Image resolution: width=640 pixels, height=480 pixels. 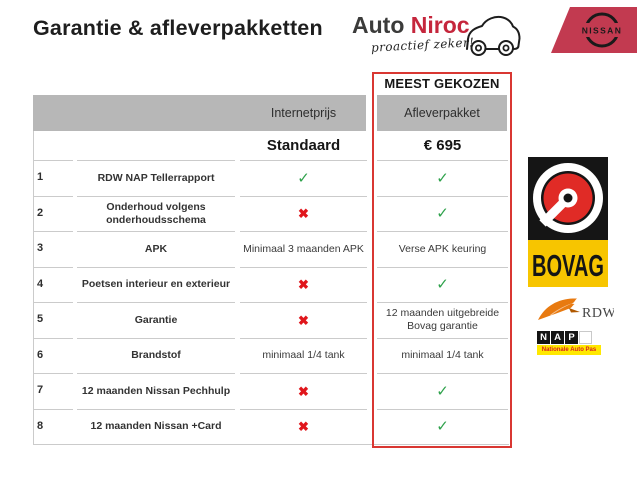 I want to click on table-row: 1 RDW NAP Tellerrapport ✓ ✓, so click(x=272, y=178).